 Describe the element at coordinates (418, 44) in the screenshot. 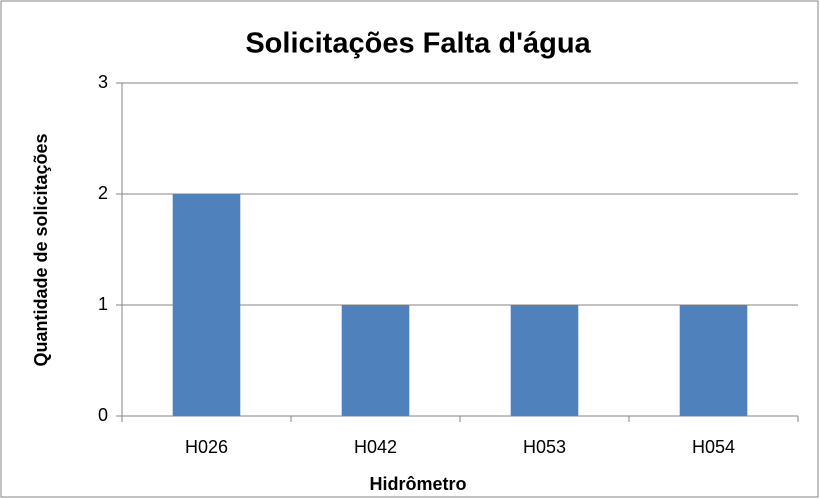

I see `chart-title: Solicitações Falta d'água` at that location.